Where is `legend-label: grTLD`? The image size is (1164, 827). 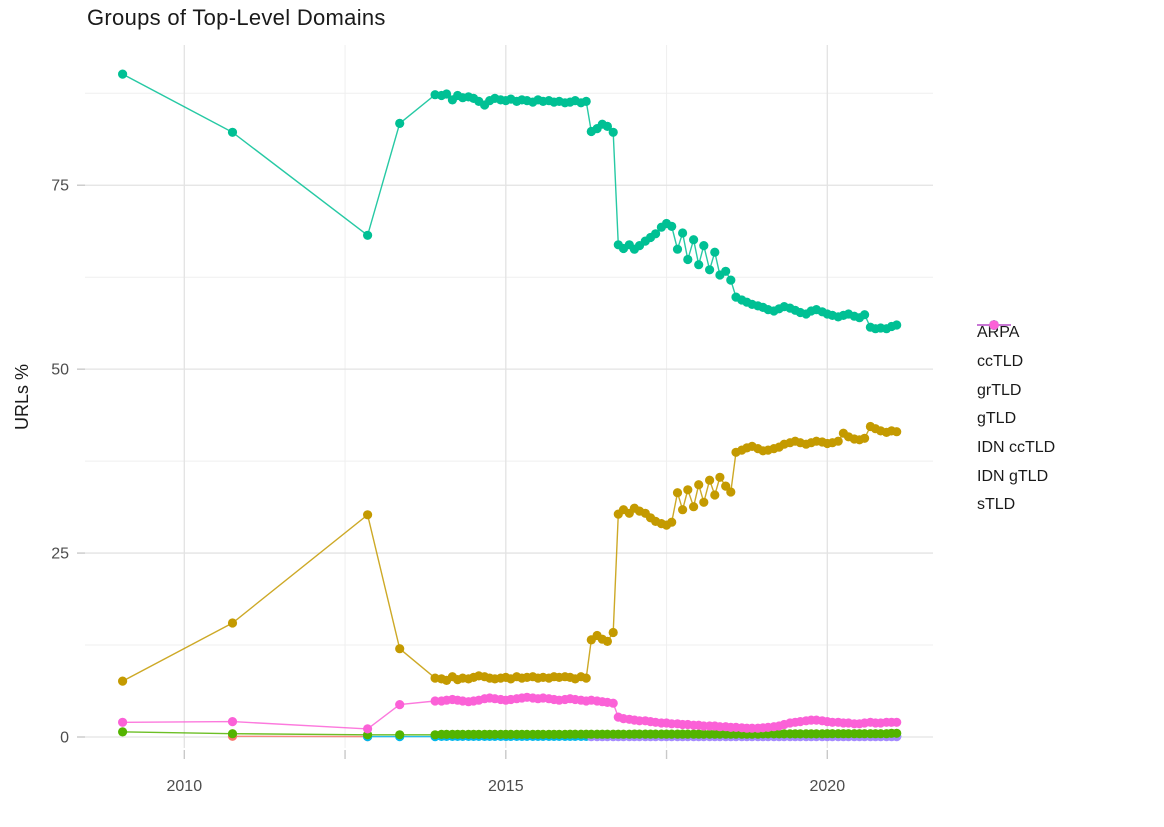 legend-label: grTLD is located at coordinates (999, 390).